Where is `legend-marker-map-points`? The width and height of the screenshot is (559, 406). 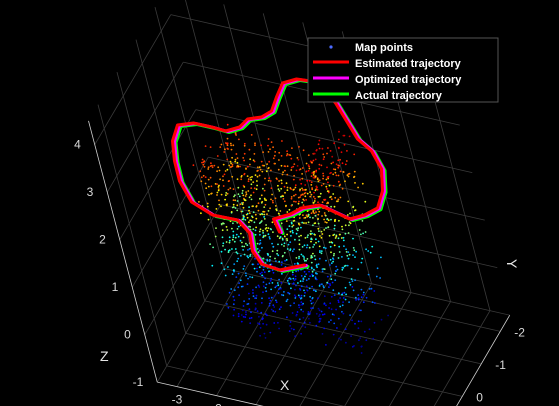 legend-marker-map-points is located at coordinates (331, 47).